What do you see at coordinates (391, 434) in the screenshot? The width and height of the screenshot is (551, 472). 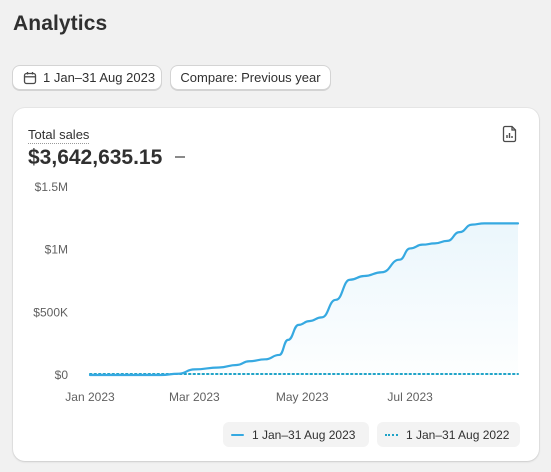 I see `legend-swatch-dotted` at bounding box center [391, 434].